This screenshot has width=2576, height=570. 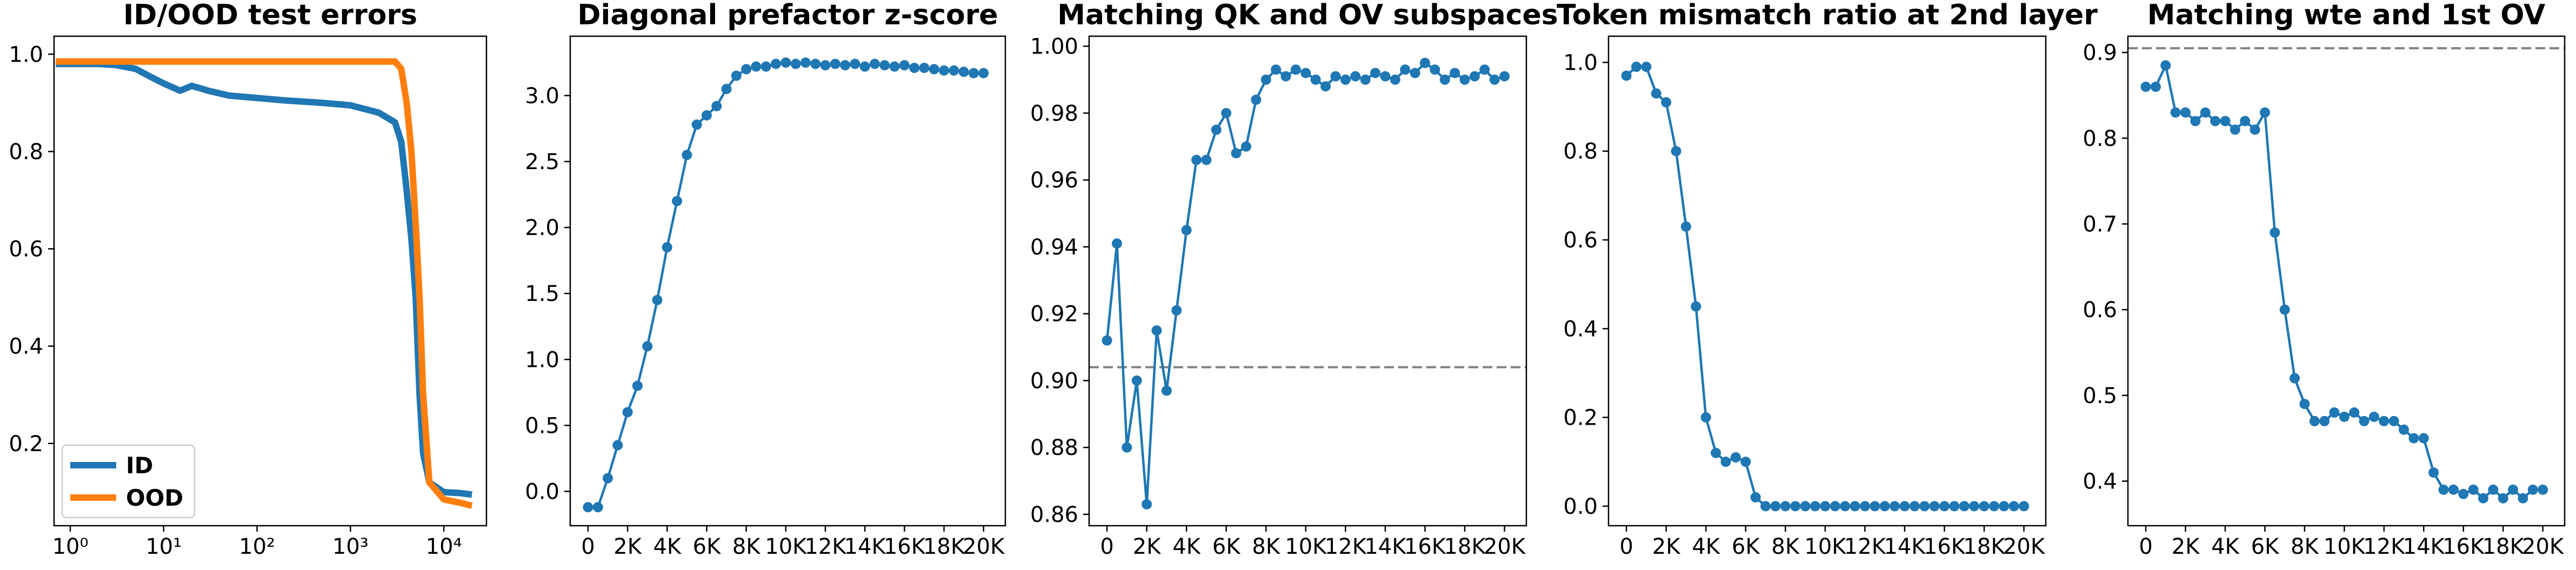 What do you see at coordinates (2100, 225) in the screenshot?
I see `y-tick-label: 0.7` at bounding box center [2100, 225].